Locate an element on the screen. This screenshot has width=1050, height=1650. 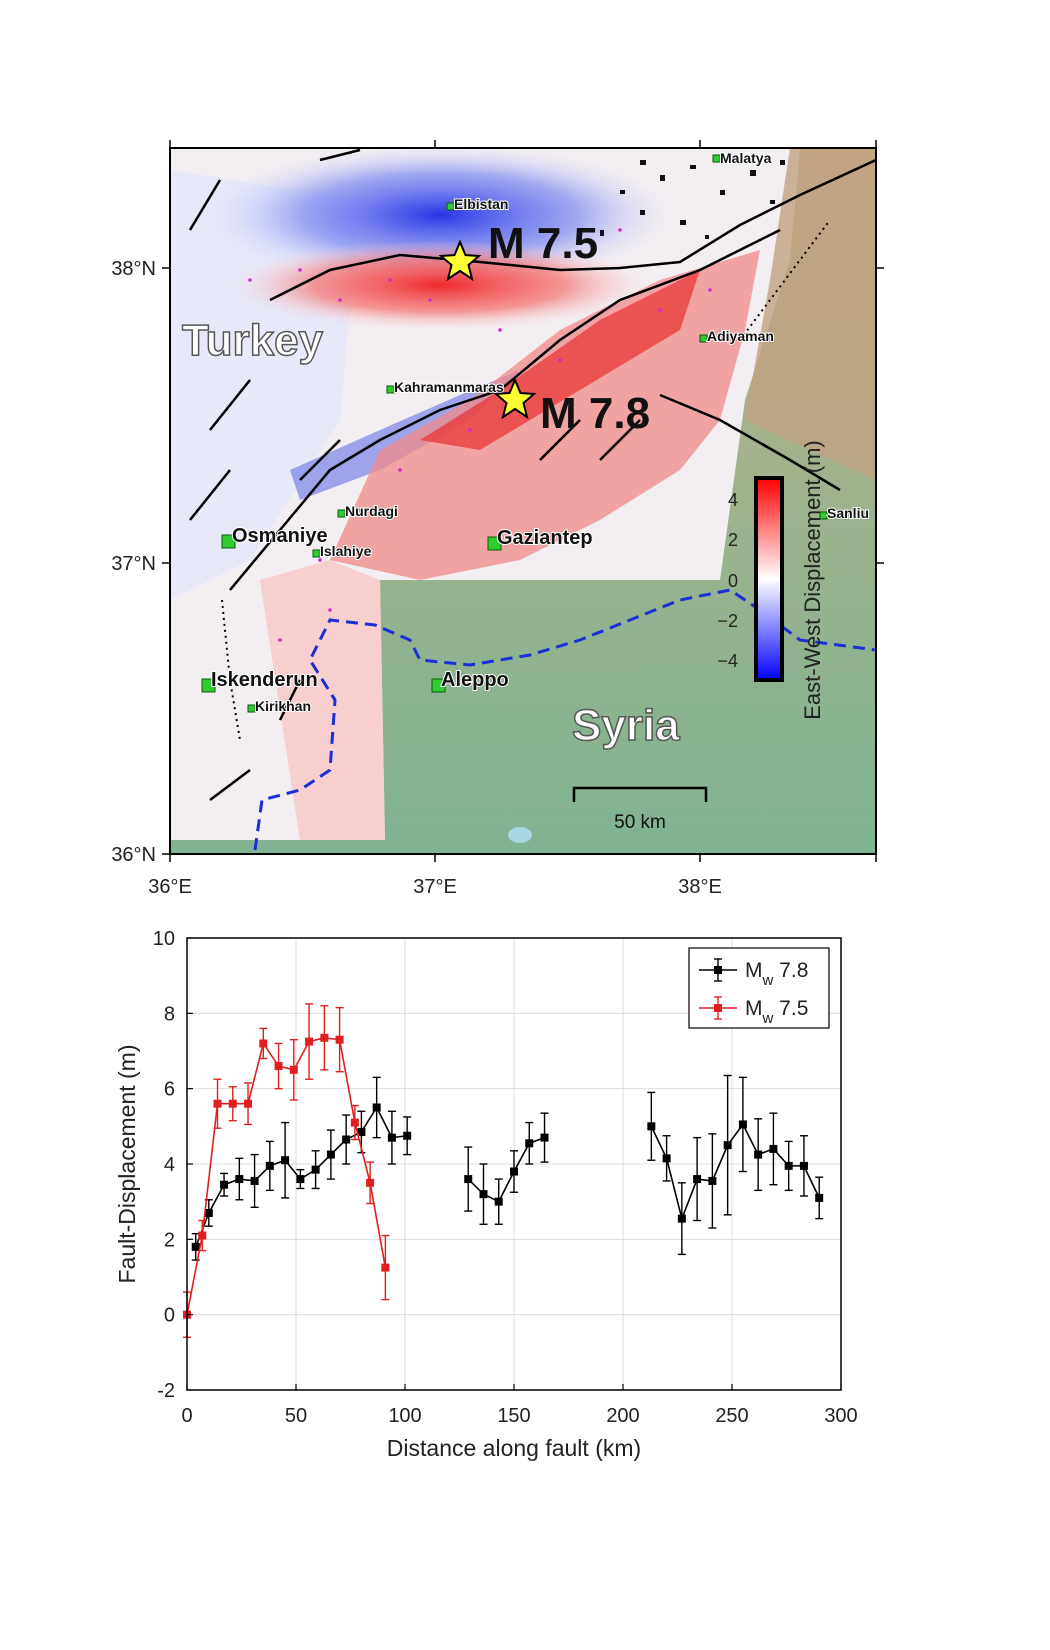
y-axis-title: Fault-Displacement (m) is located at coordinates (127, 1164).